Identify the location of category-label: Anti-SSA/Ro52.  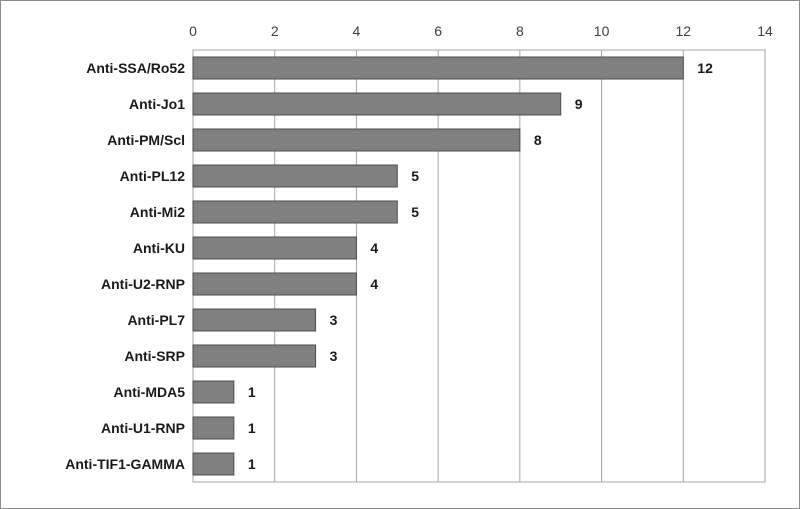
(135, 68).